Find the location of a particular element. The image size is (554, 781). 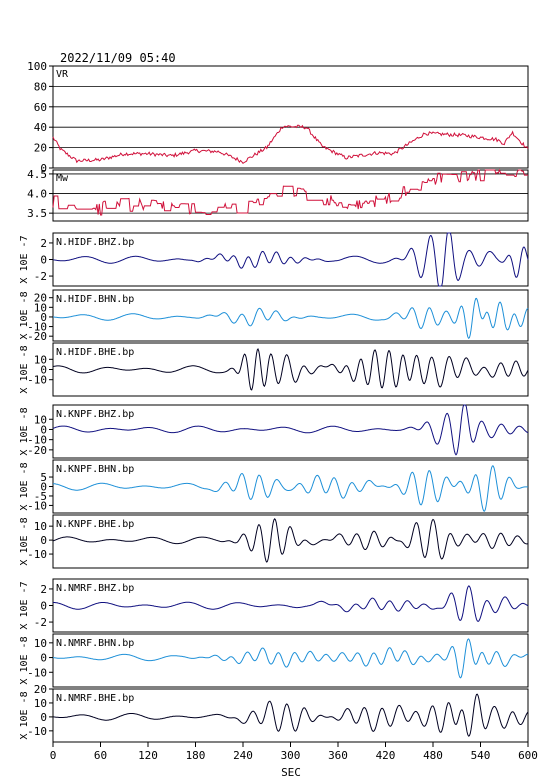

trace-n-nmrf-bhn-bp-scale-note: X 10E -8 is located at coordinates (24, 660).